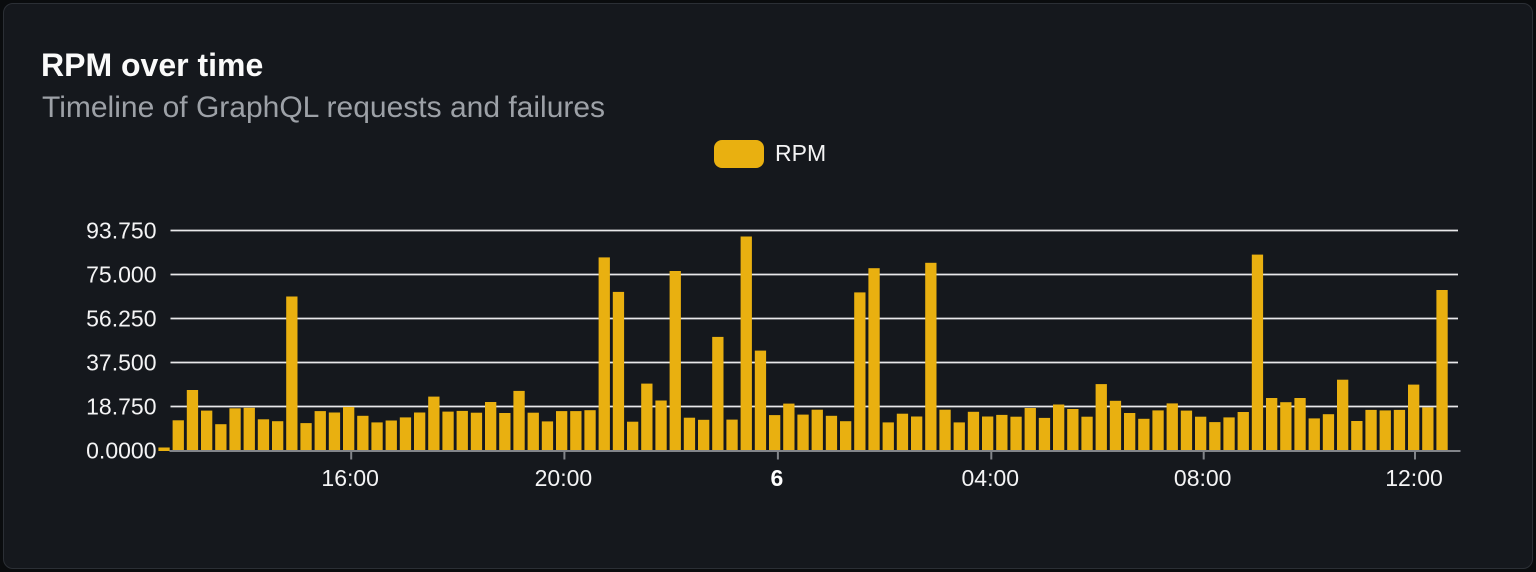 This screenshot has height=572, width=1536. Describe the element at coordinates (991, 478) in the screenshot. I see `svg-text: 04:00` at that location.